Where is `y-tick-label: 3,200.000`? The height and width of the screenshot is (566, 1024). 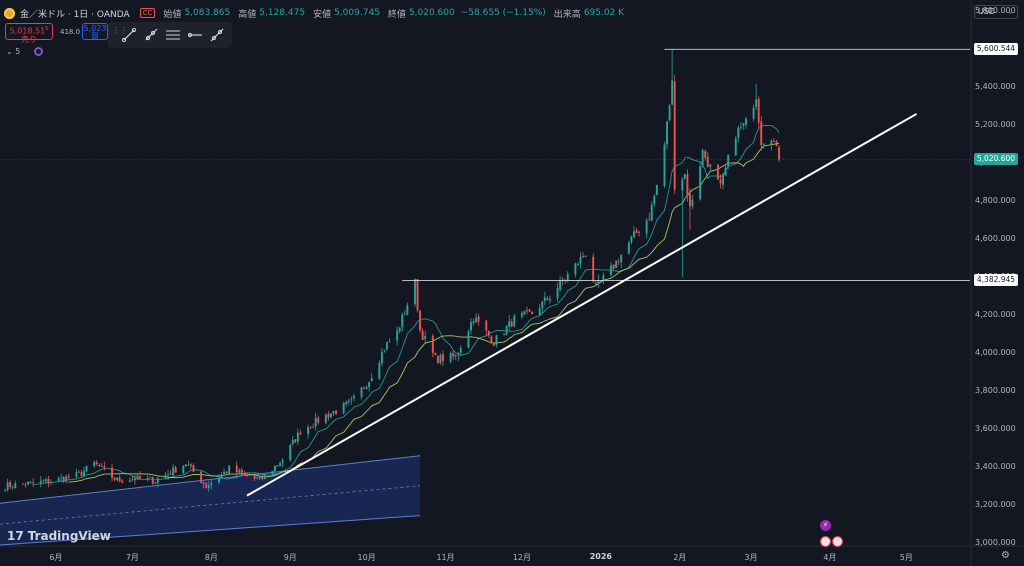
y-tick-label: 3,200.000 is located at coordinates (995, 505).